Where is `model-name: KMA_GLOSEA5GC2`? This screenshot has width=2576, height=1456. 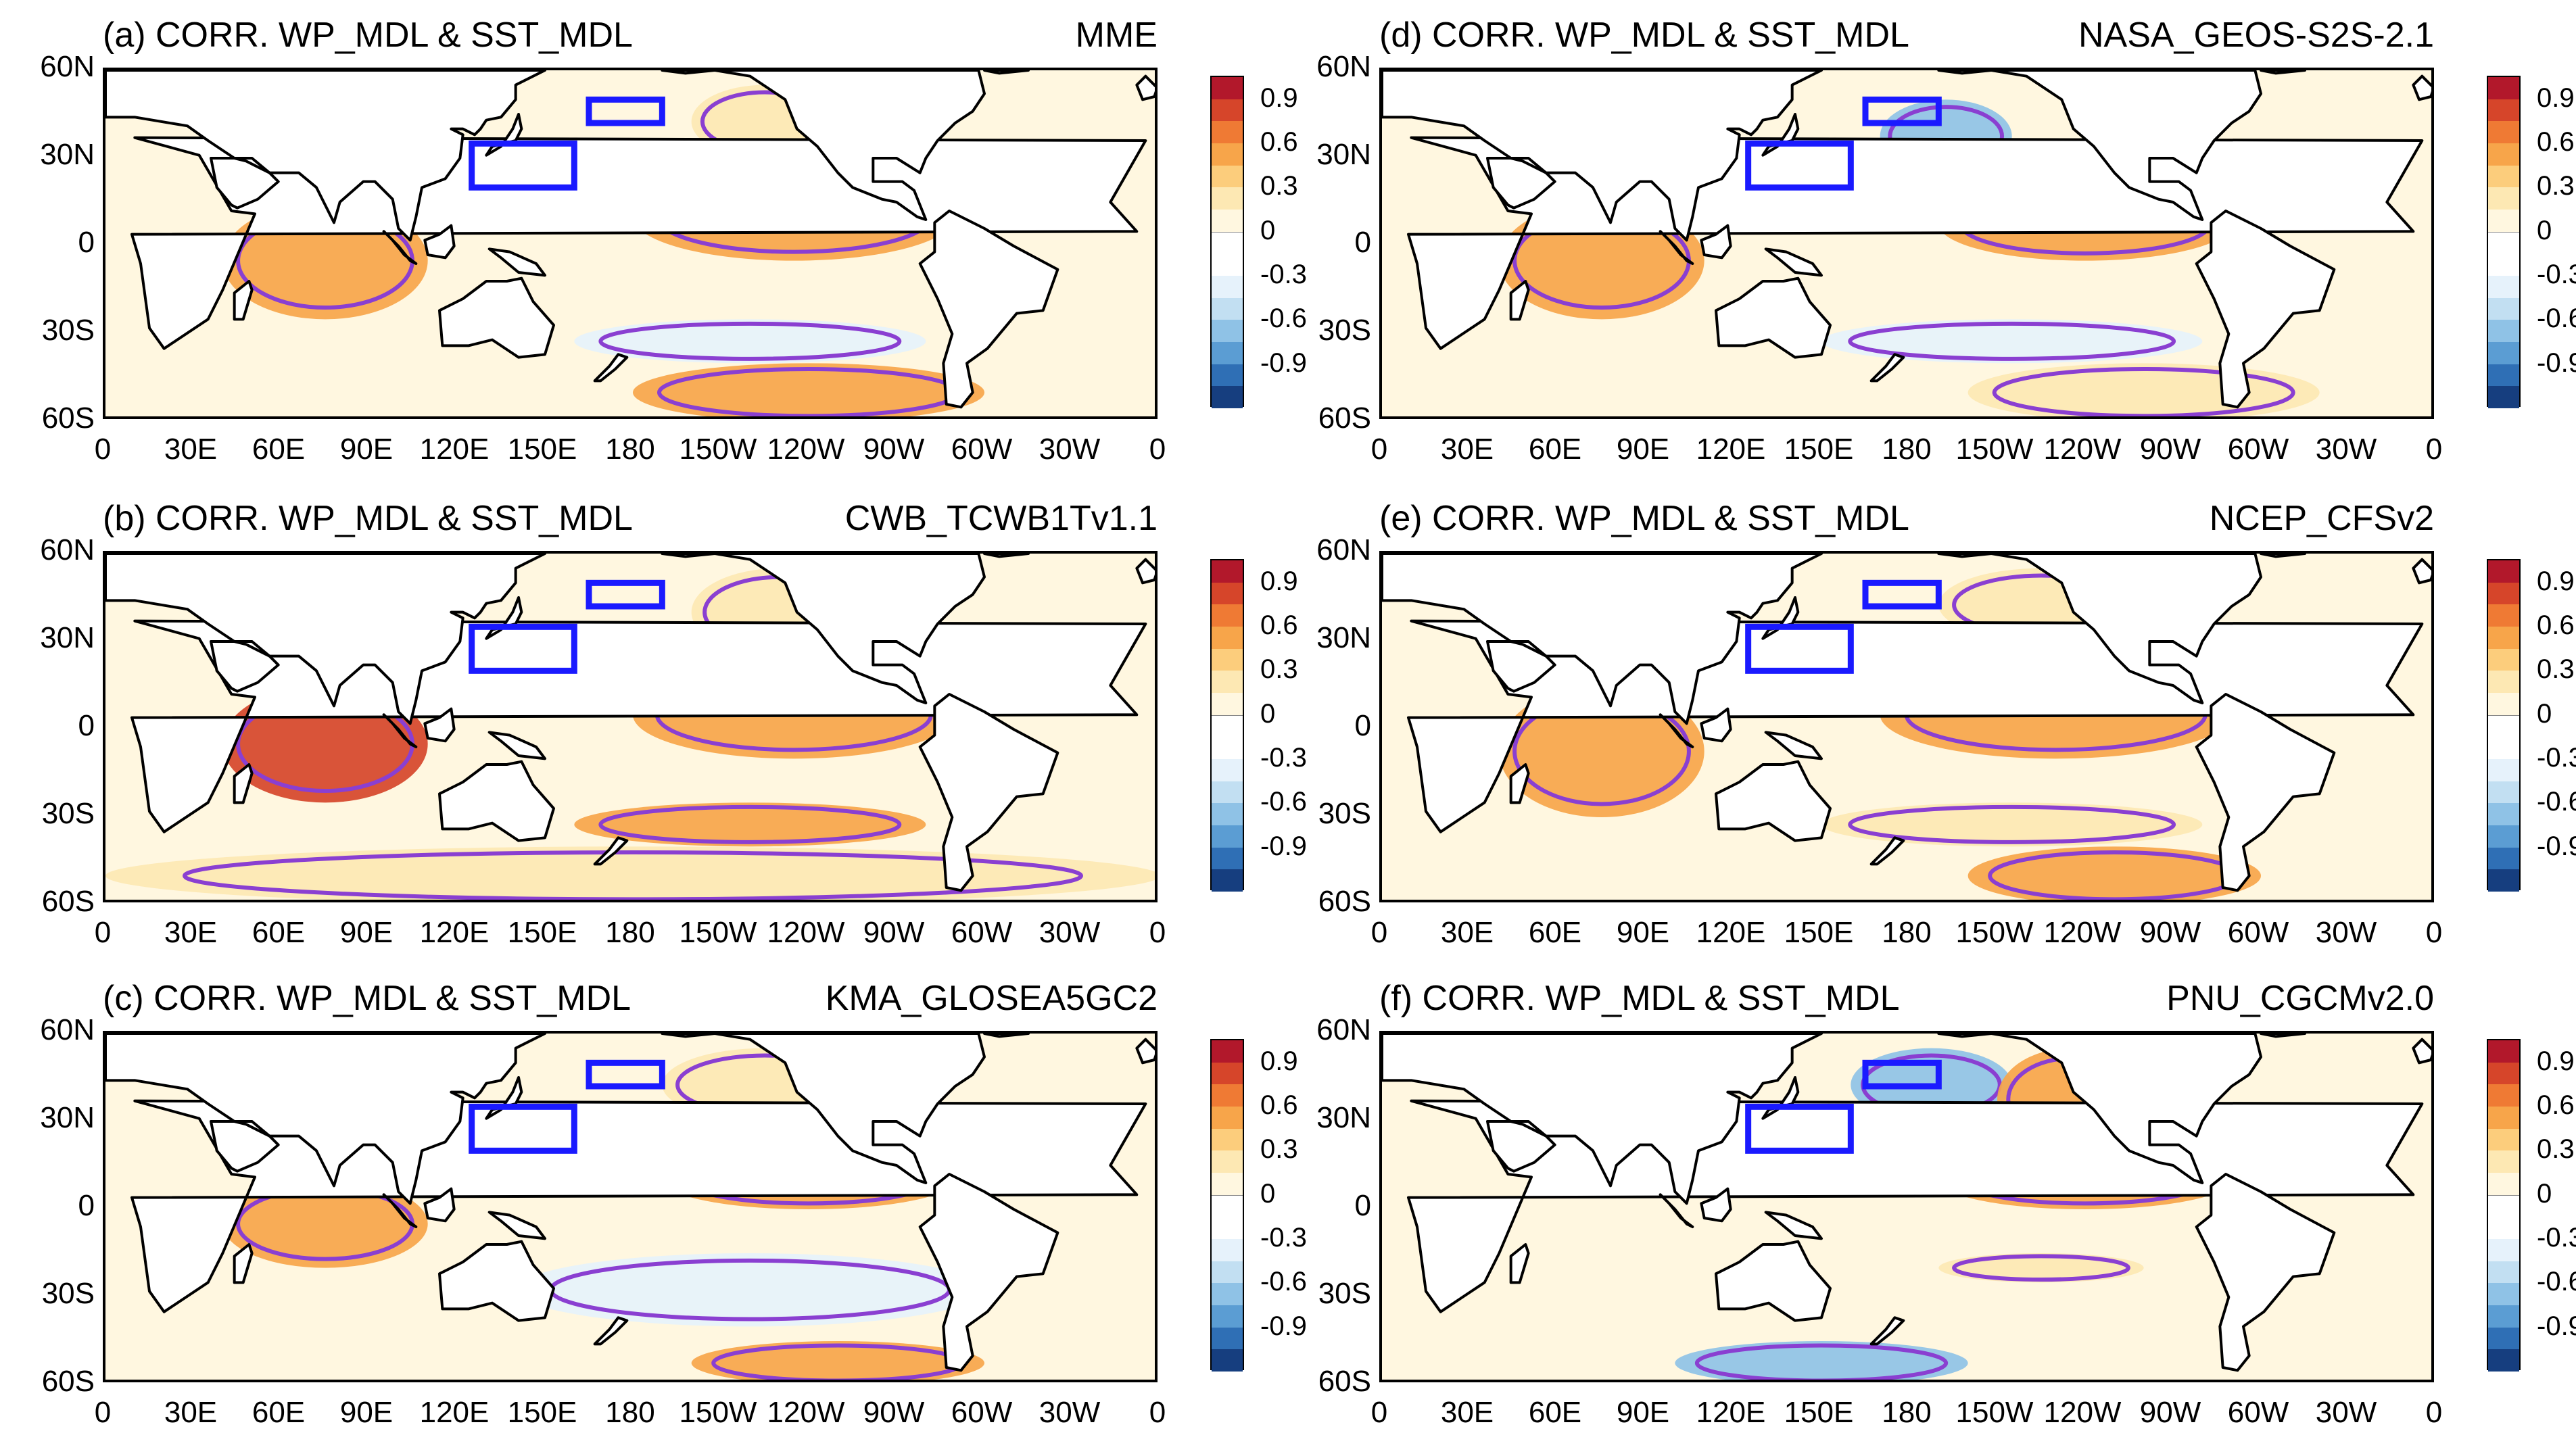 model-name: KMA_GLOSEA5GC2 is located at coordinates (991, 999).